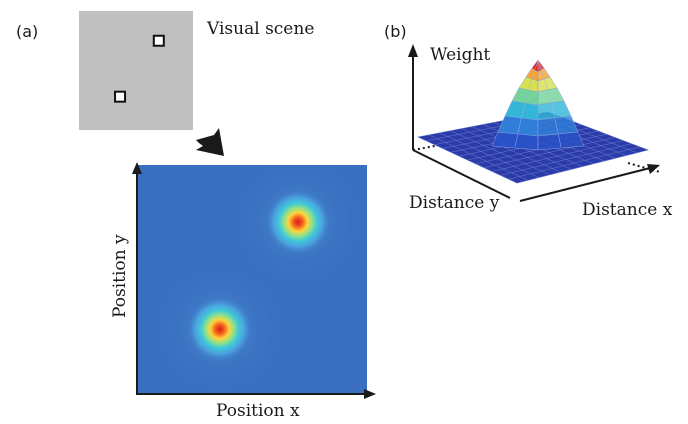 The width and height of the screenshot is (688, 424). Describe the element at coordinates (627, 210) in the screenshot. I see `distance-x-label: Distance x` at that location.